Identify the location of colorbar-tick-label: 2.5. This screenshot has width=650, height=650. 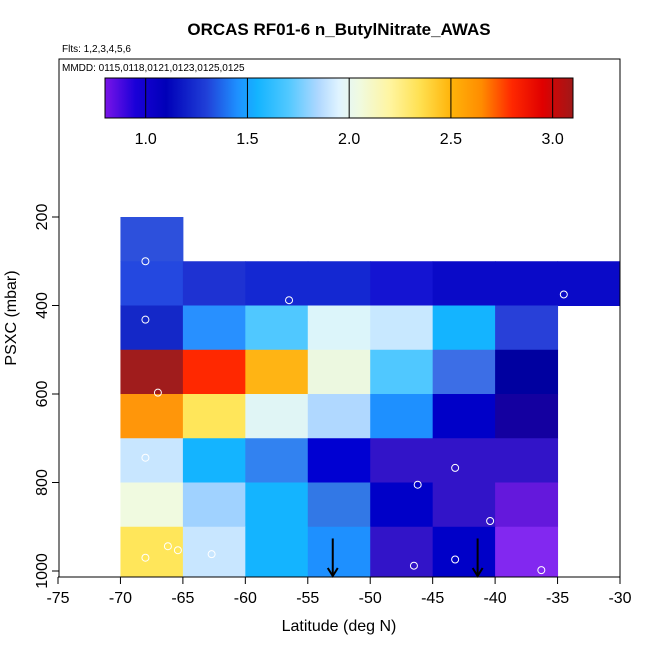
(451, 139).